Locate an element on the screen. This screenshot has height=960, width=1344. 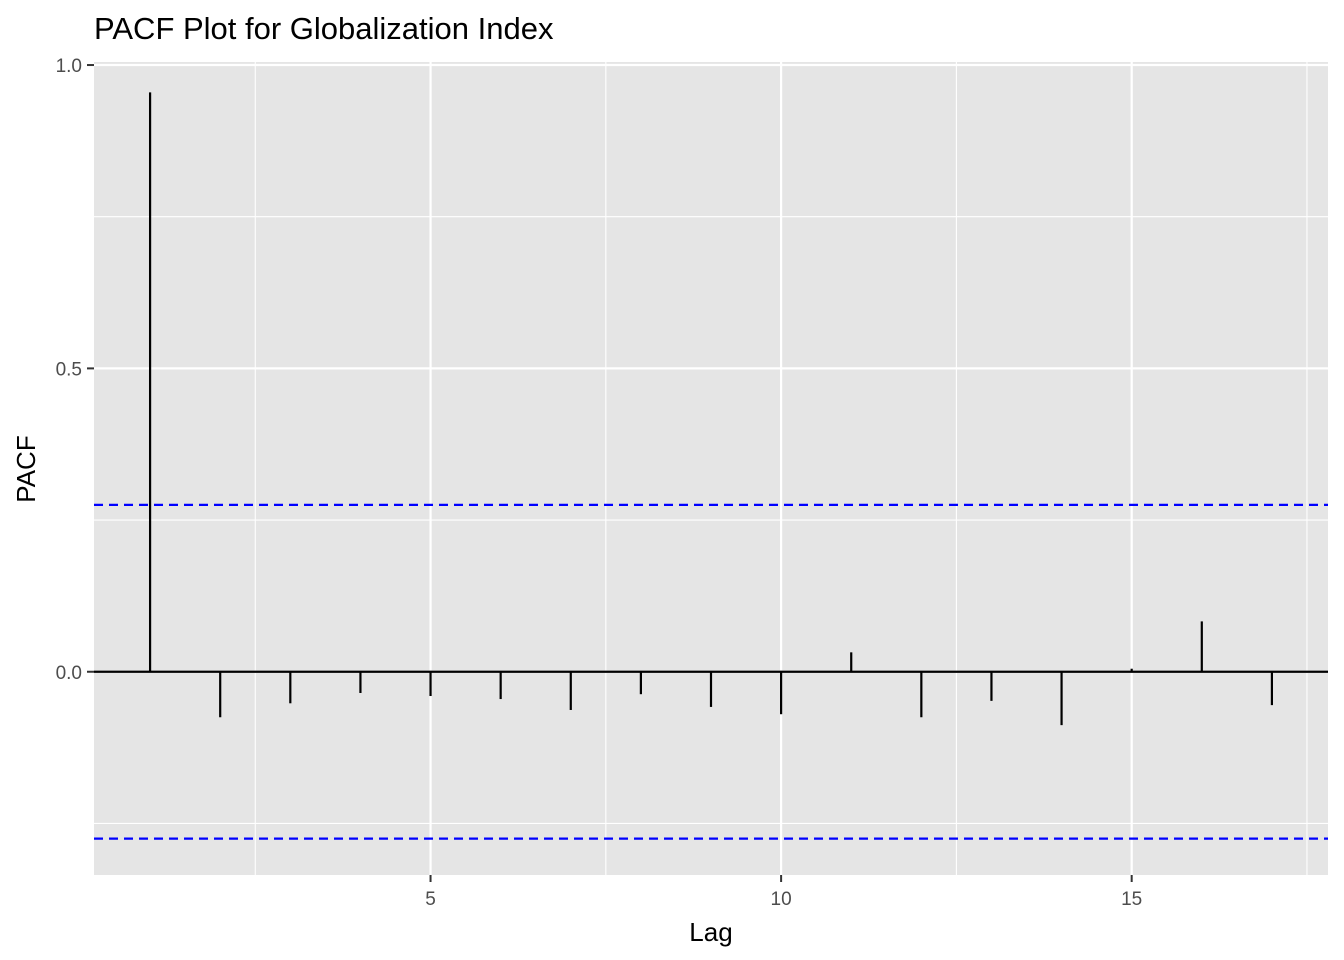
y-axis: 0.0 0.5 1.0 is located at coordinates (75, 370).